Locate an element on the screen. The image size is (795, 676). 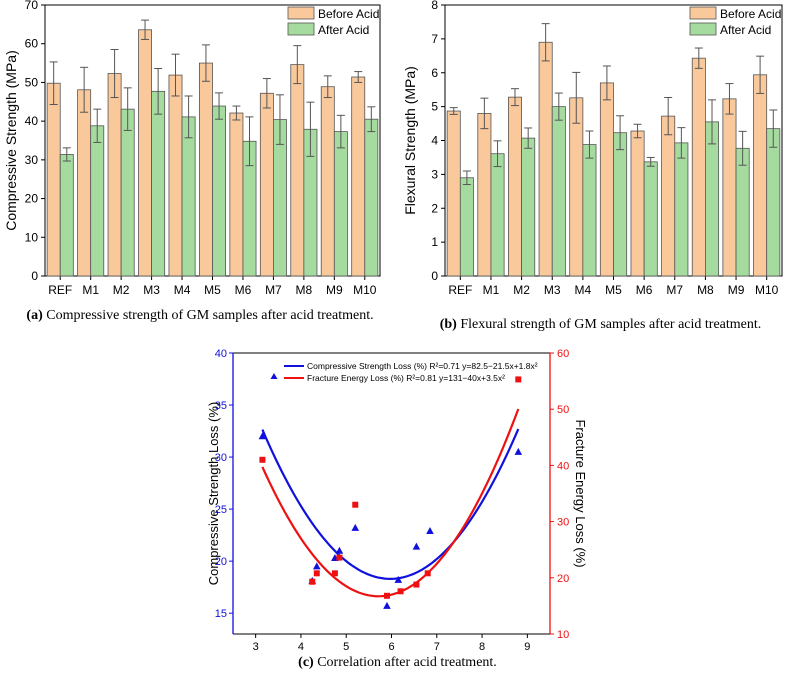
right-y-tick-label: 10 is located at coordinates (563, 635).